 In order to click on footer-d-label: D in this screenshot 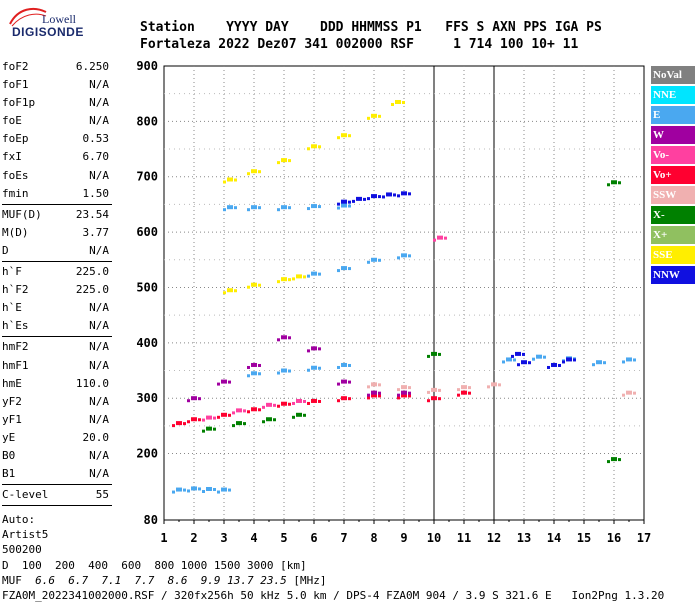, I will do `click(5, 565)`.